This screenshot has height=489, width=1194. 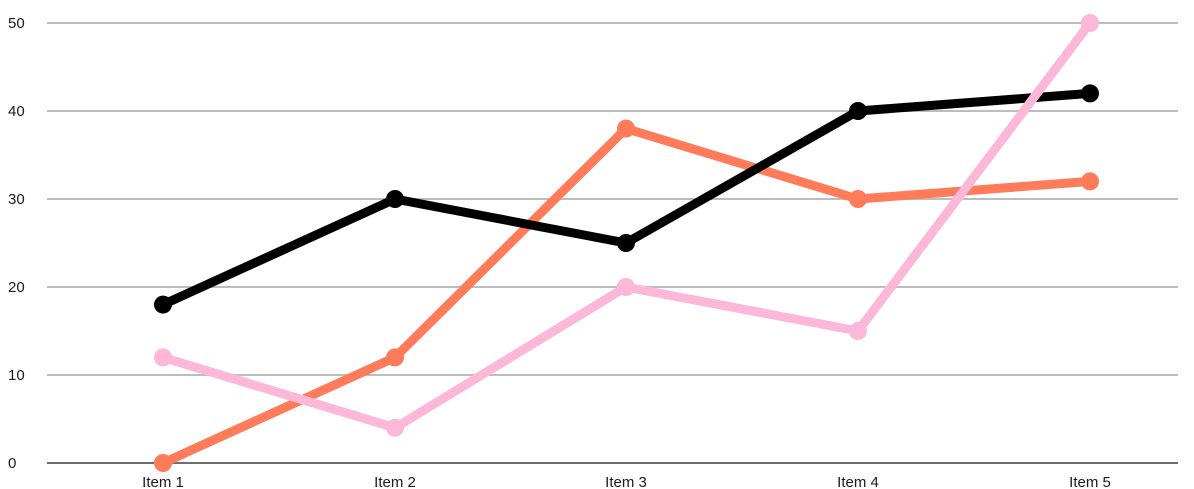 I want to click on x-tick-label: Item 1, so click(x=163, y=481).